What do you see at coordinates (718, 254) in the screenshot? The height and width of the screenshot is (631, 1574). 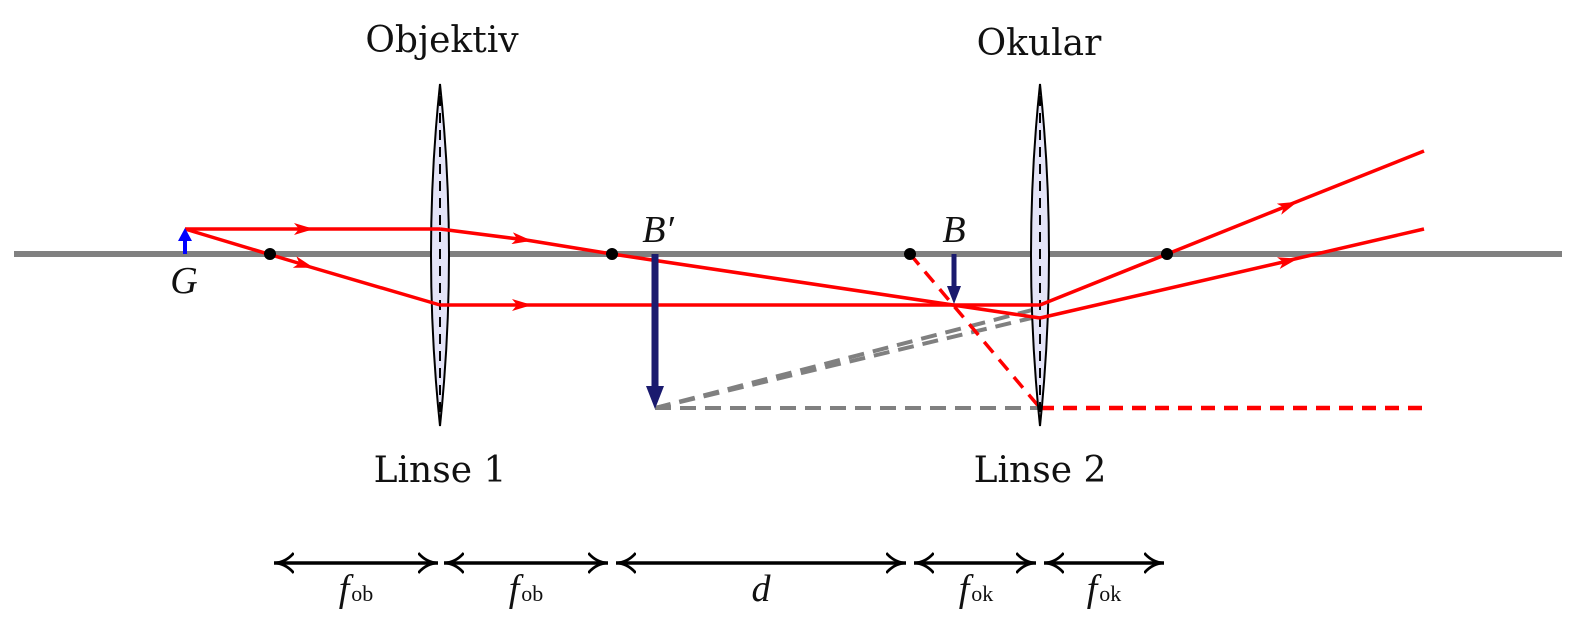 I see `focal-points` at bounding box center [718, 254].